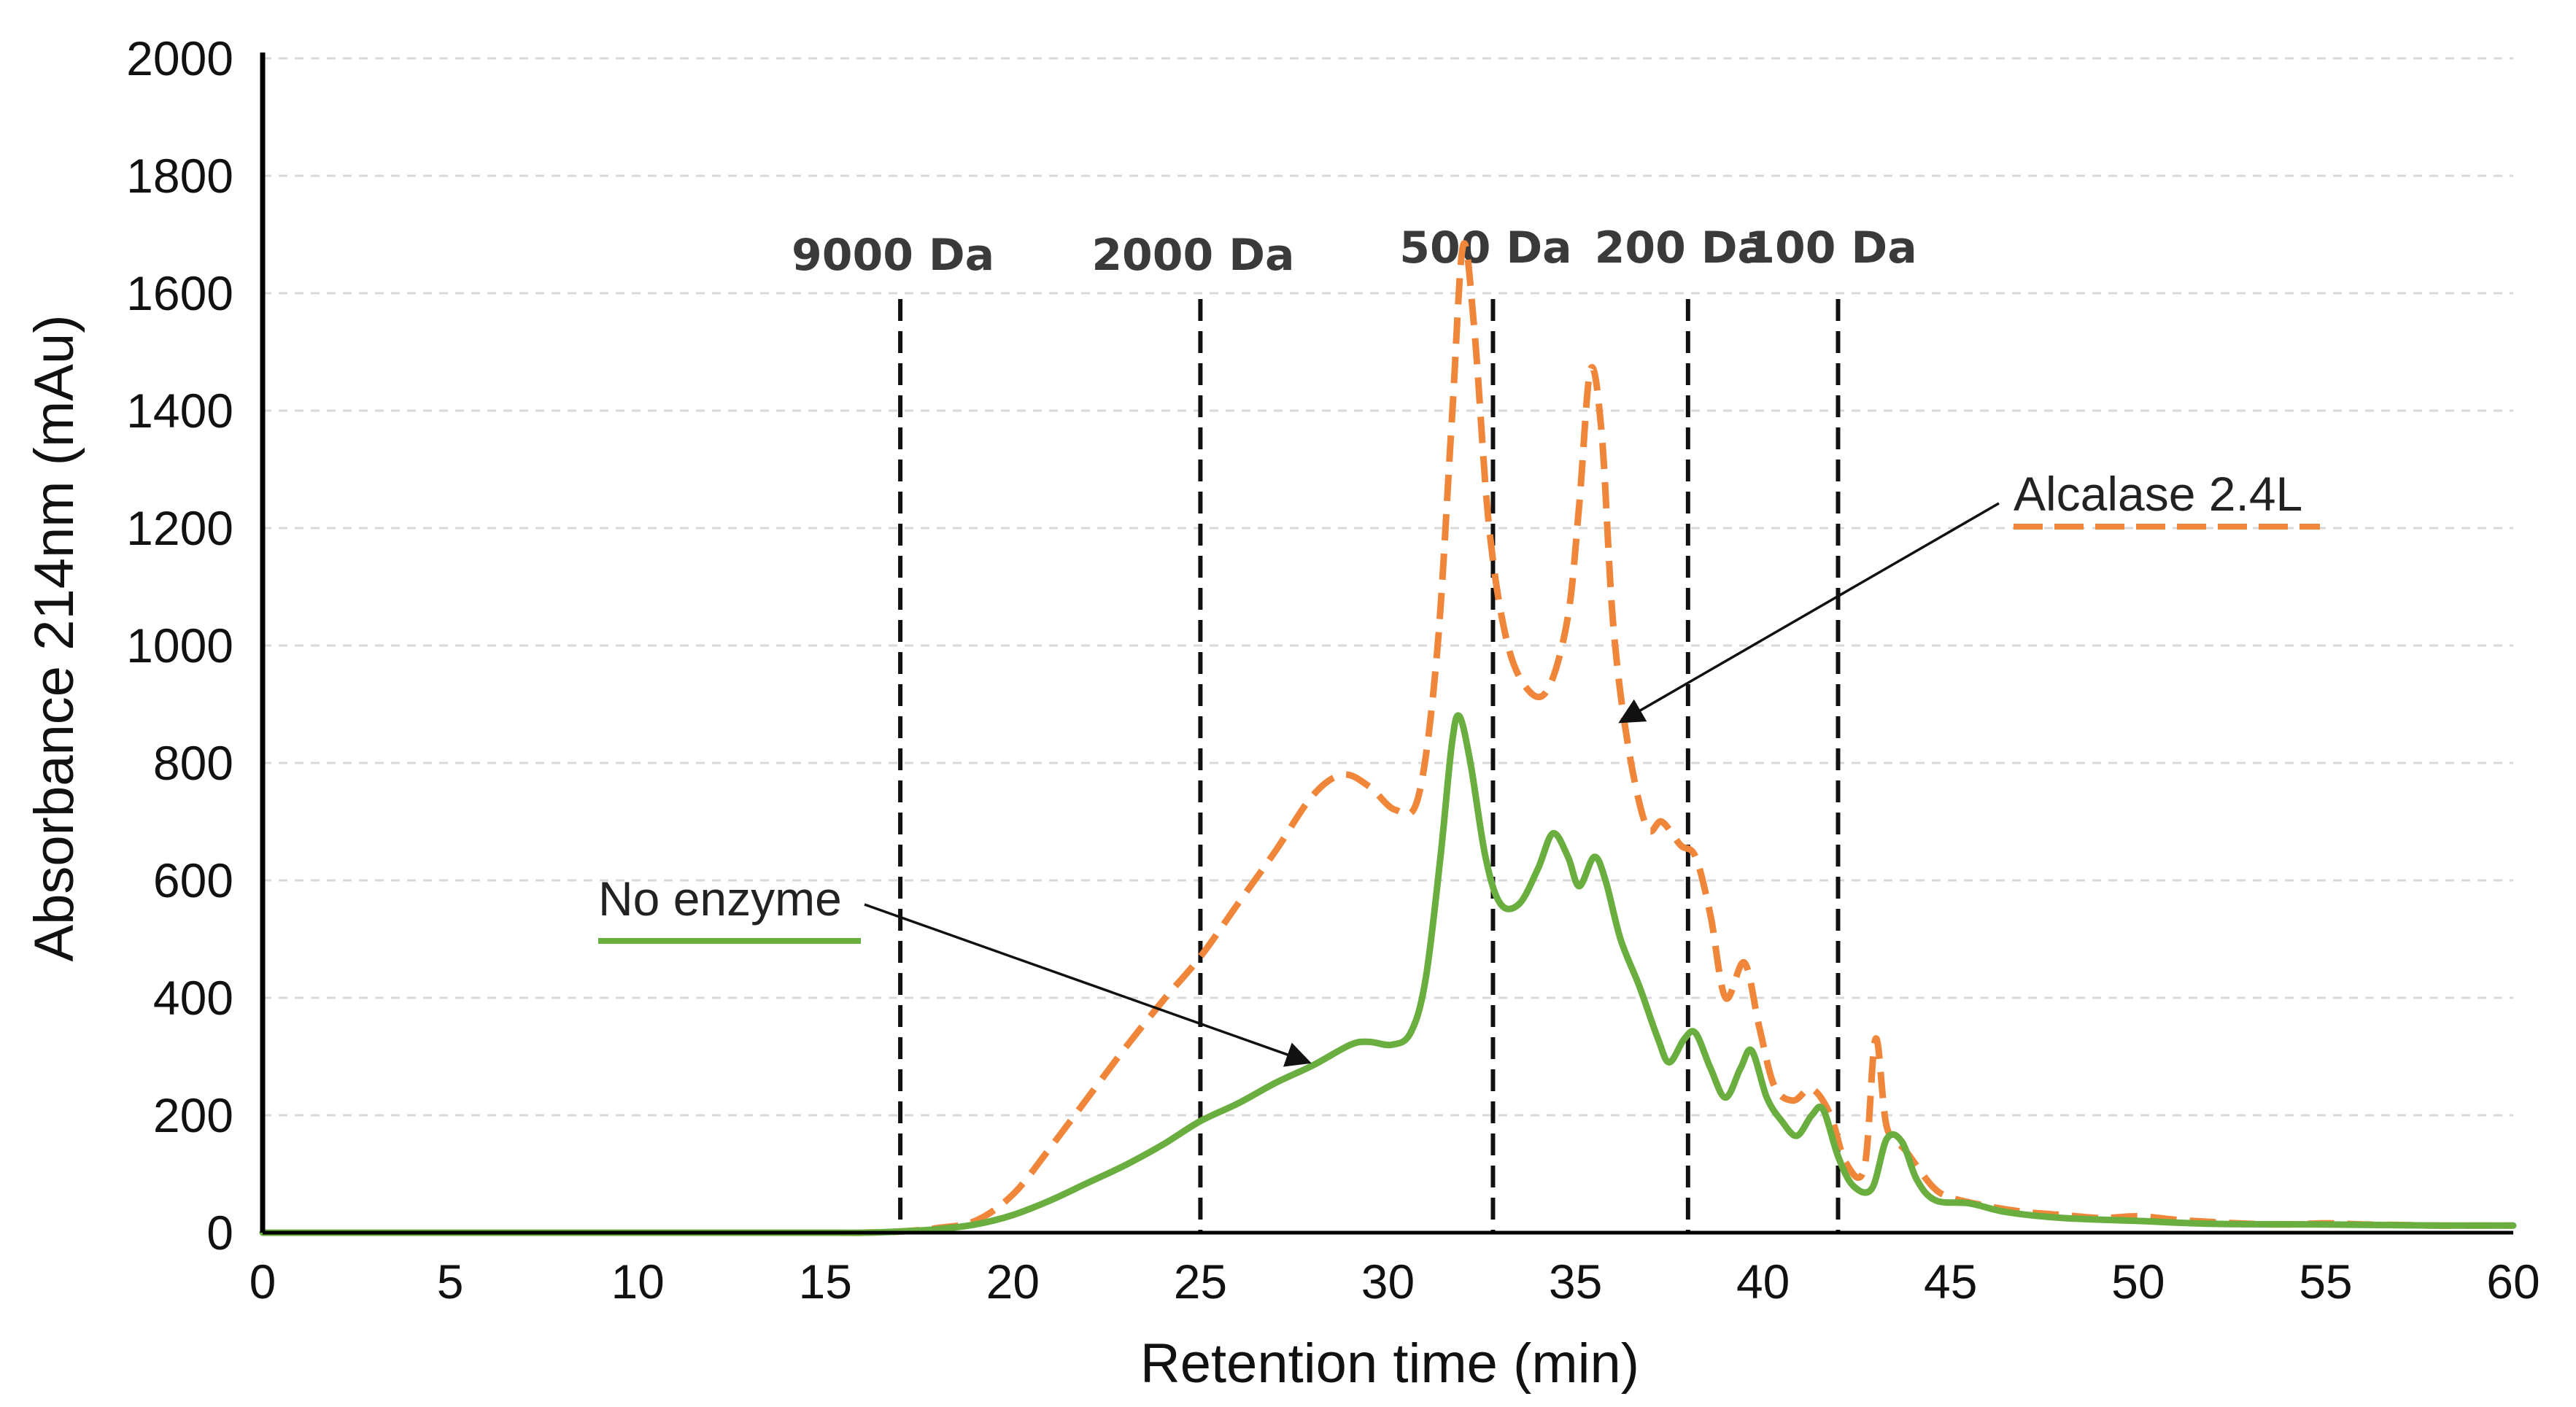  What do you see at coordinates (1950, 1282) in the screenshot?
I see `x-tick-label: 45` at bounding box center [1950, 1282].